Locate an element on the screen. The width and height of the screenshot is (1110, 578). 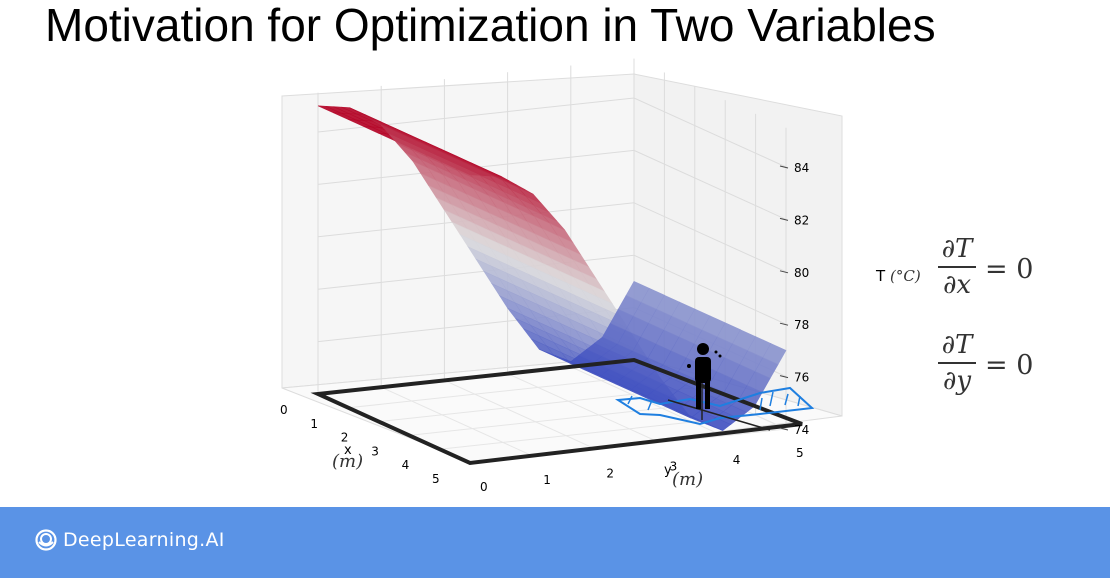
equation-2-fraction: ∂T ∂y is located at coordinates (957, 363).